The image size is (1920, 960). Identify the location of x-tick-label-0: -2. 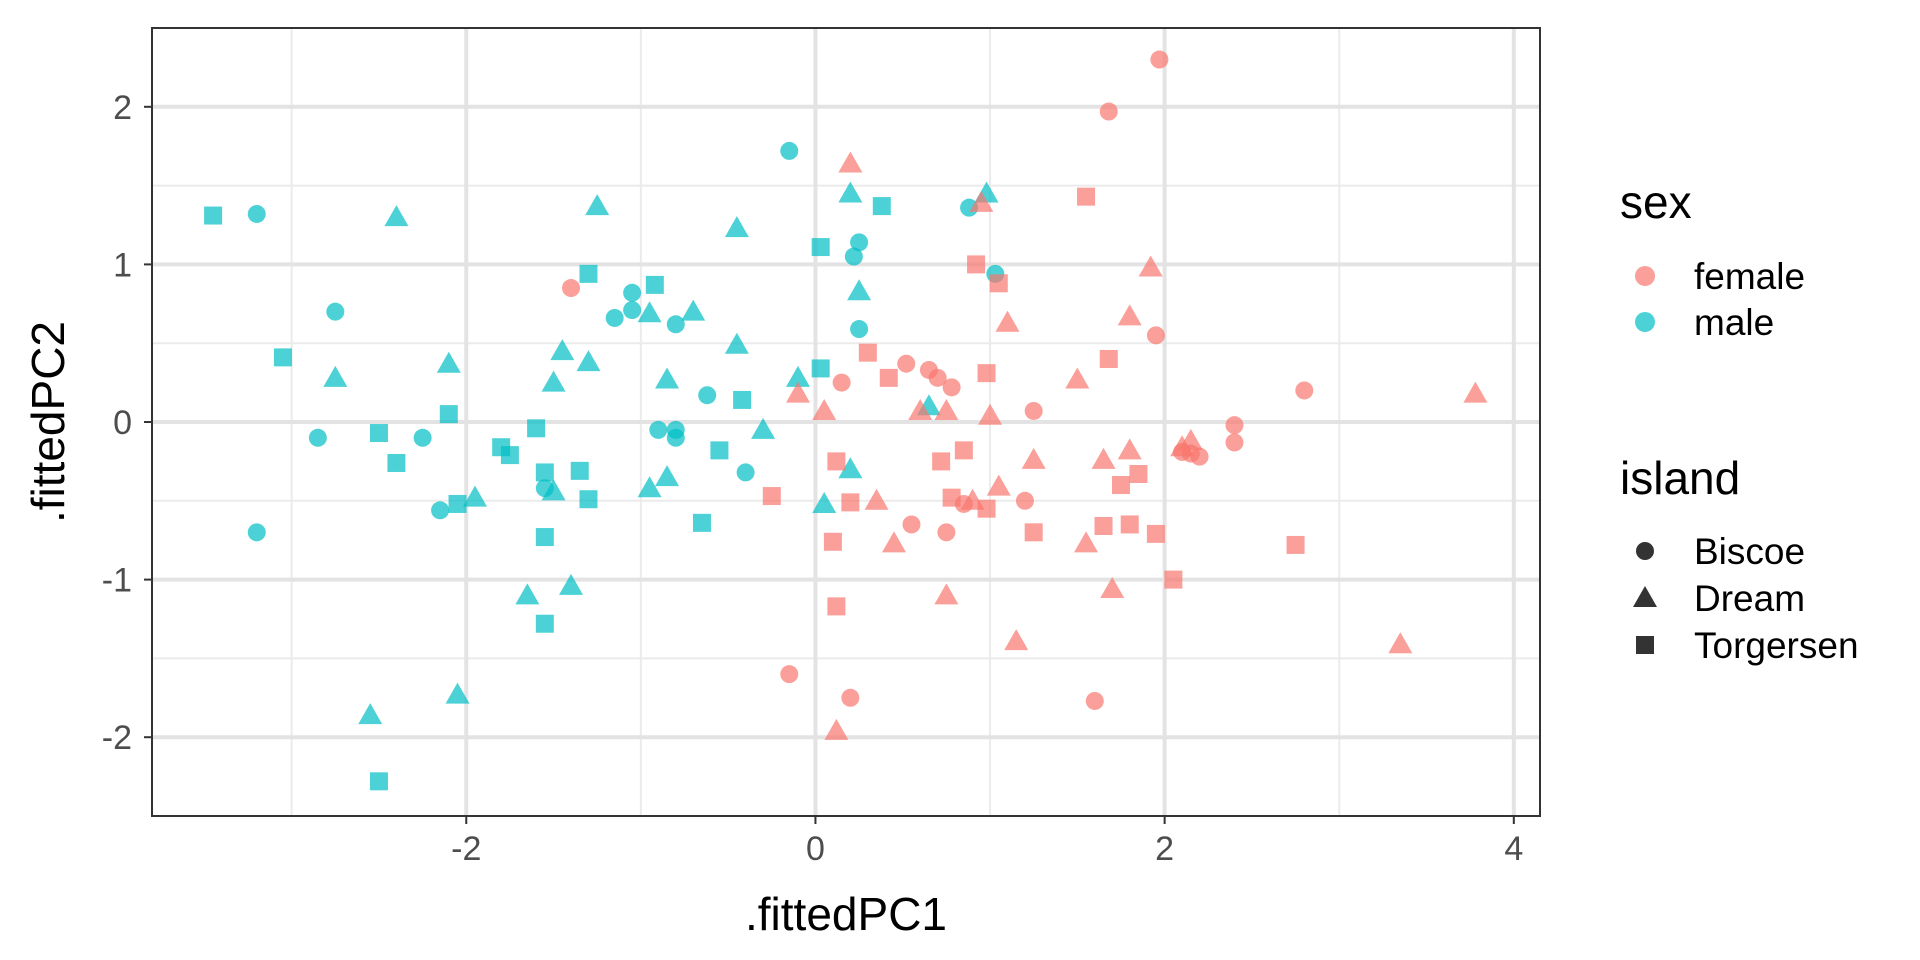
(466, 849).